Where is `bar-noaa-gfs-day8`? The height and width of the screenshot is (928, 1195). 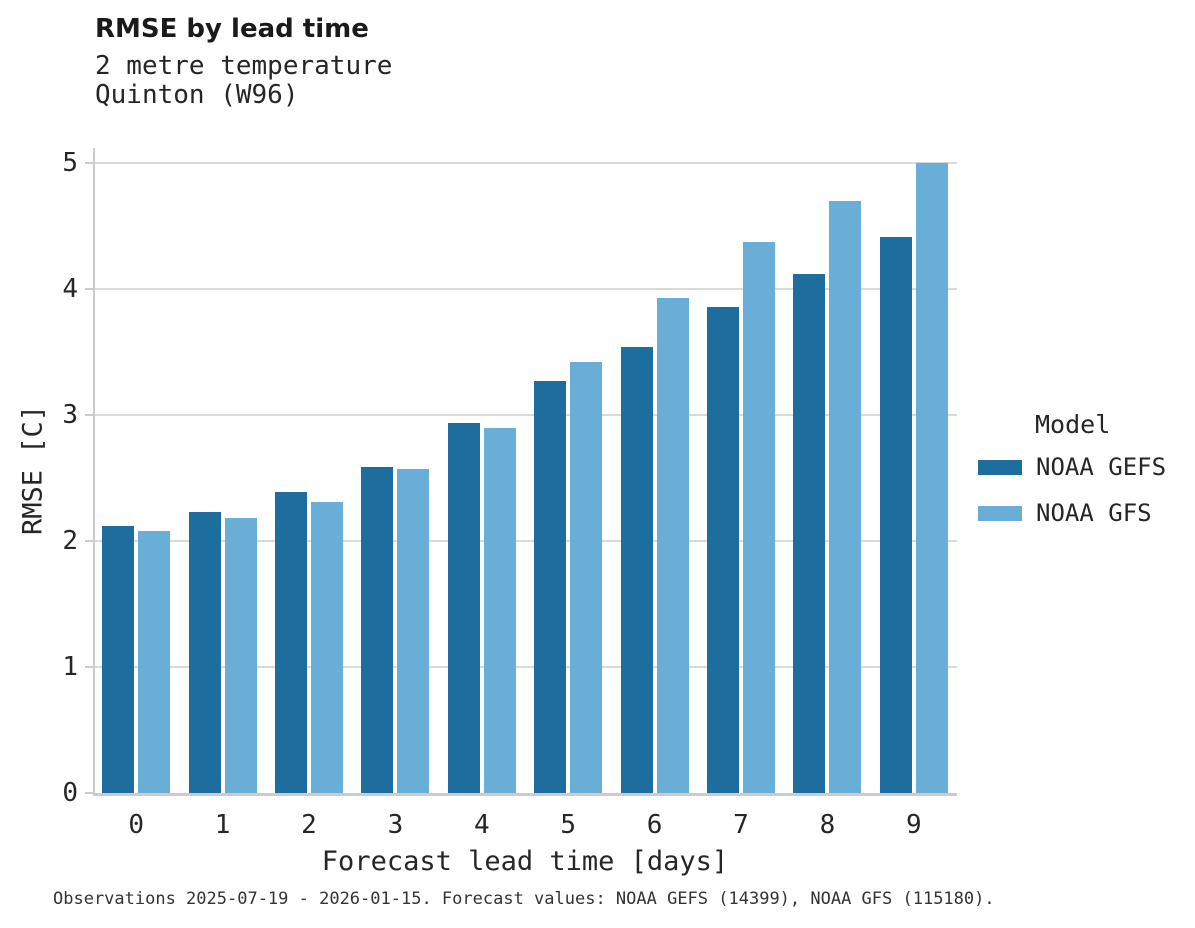
bar-noaa-gfs-day8 is located at coordinates (845, 497).